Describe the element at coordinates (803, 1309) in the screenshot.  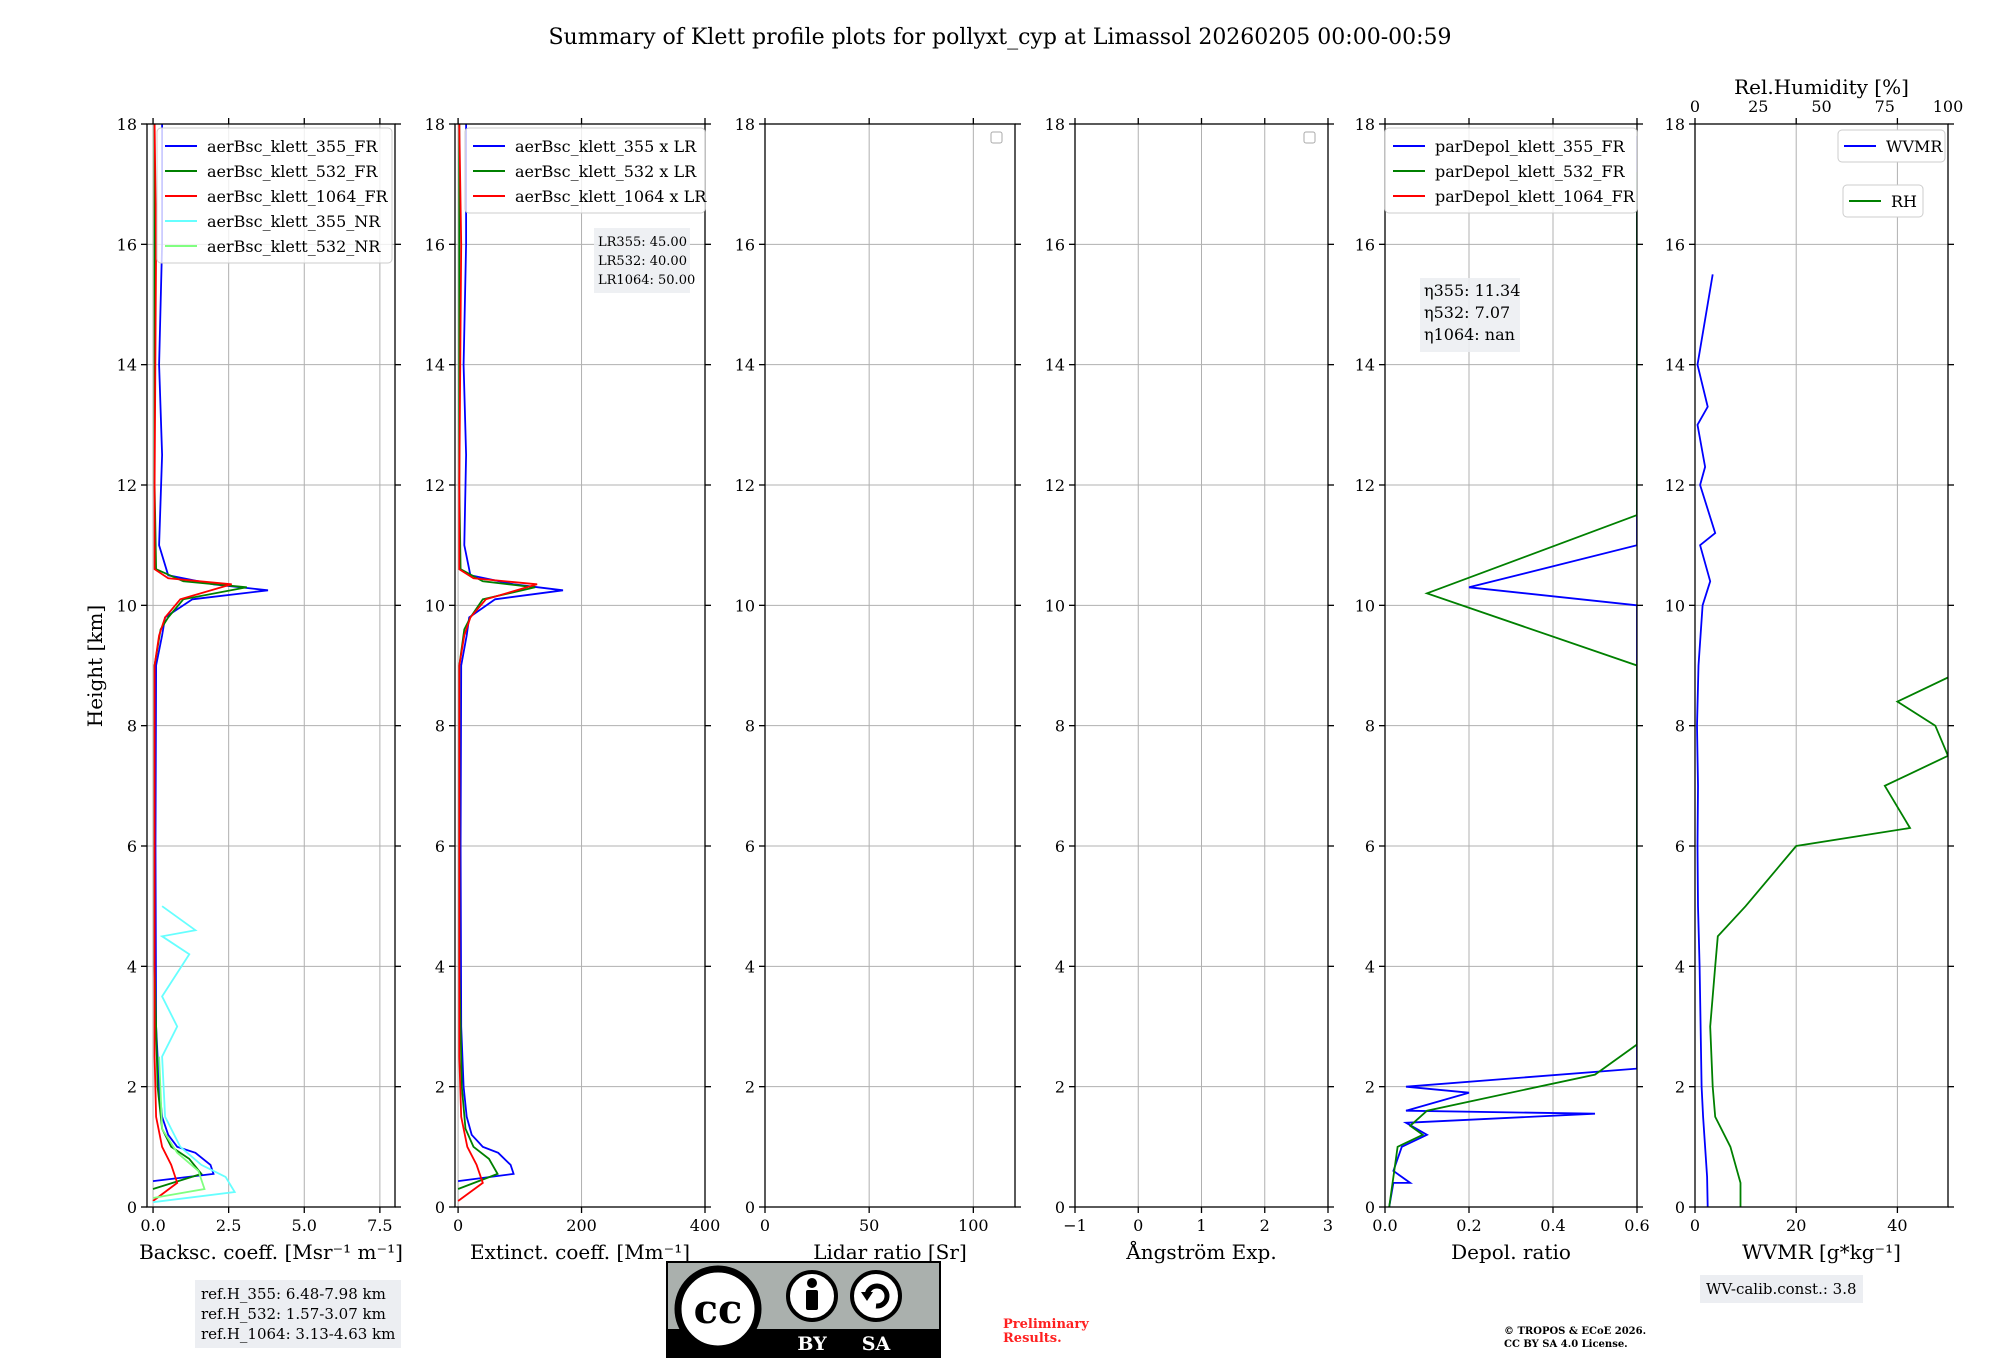
I see `cc-license-badge: cc BY SA` at that location.